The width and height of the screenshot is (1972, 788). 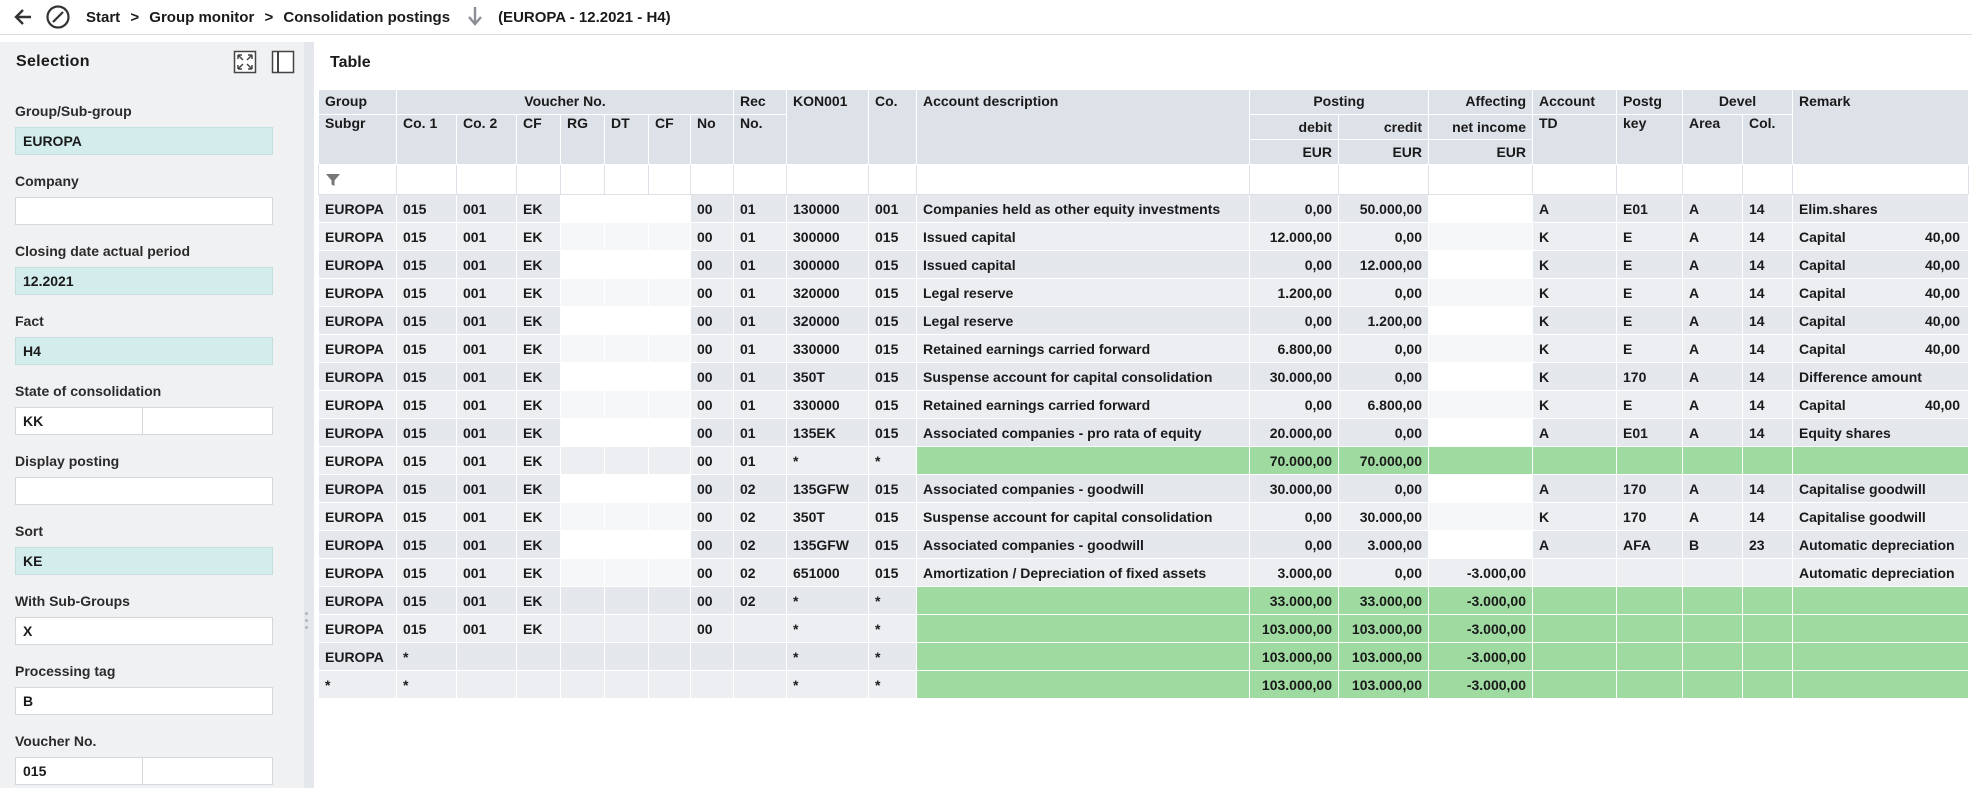 I want to click on col-header-rec: Rec, so click(x=760, y=102).